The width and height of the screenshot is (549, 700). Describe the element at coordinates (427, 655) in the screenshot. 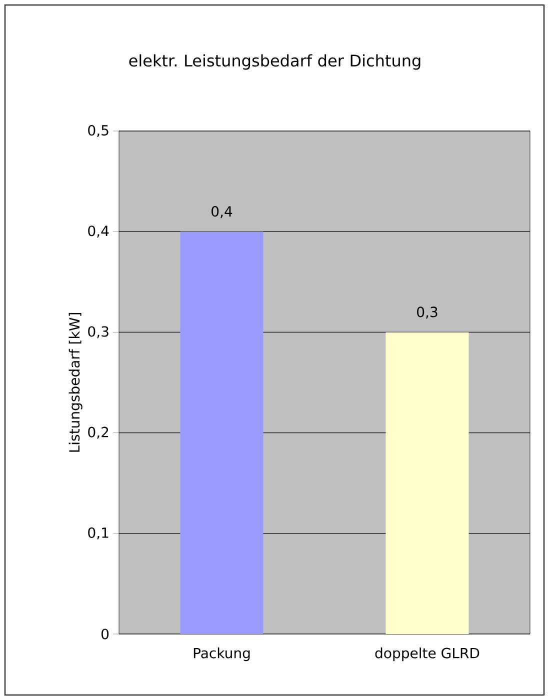

I see `x-tick-label: doppelte GLRD` at that location.